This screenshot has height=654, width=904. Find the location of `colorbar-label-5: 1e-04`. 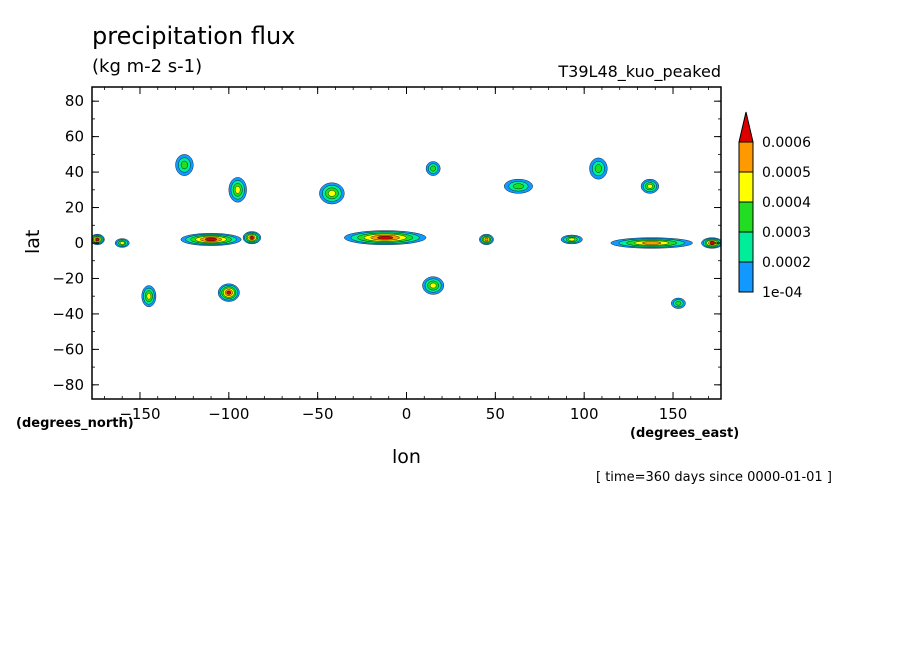

colorbar-label-5: 1e-04 is located at coordinates (782, 293).